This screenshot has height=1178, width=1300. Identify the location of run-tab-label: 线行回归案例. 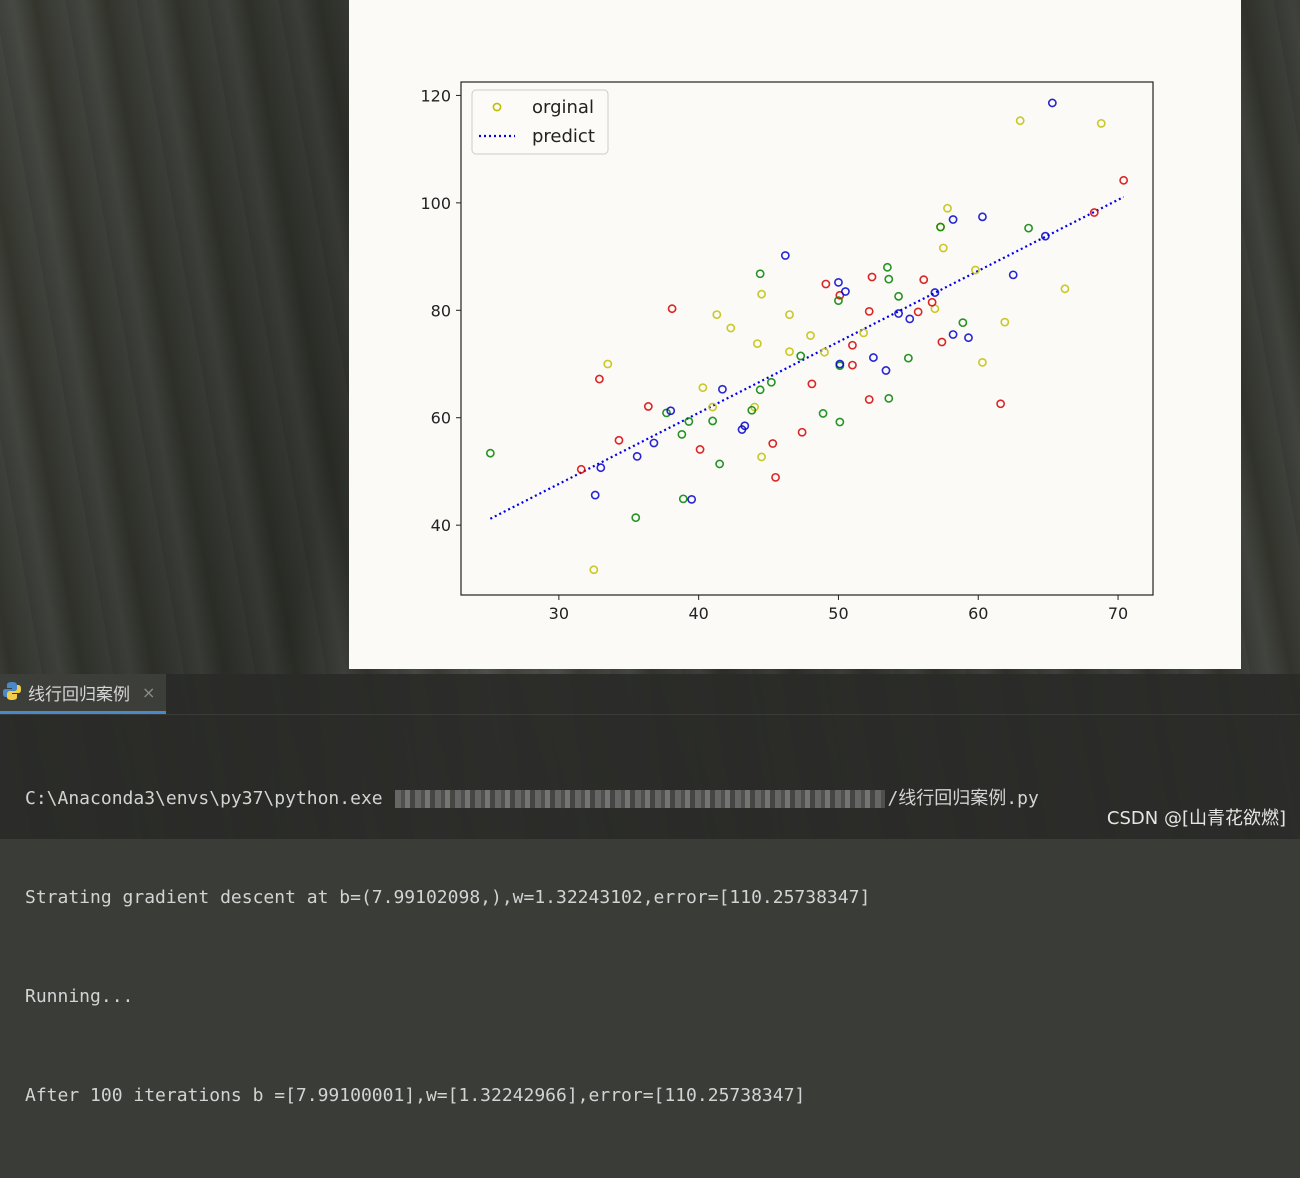
(79, 695).